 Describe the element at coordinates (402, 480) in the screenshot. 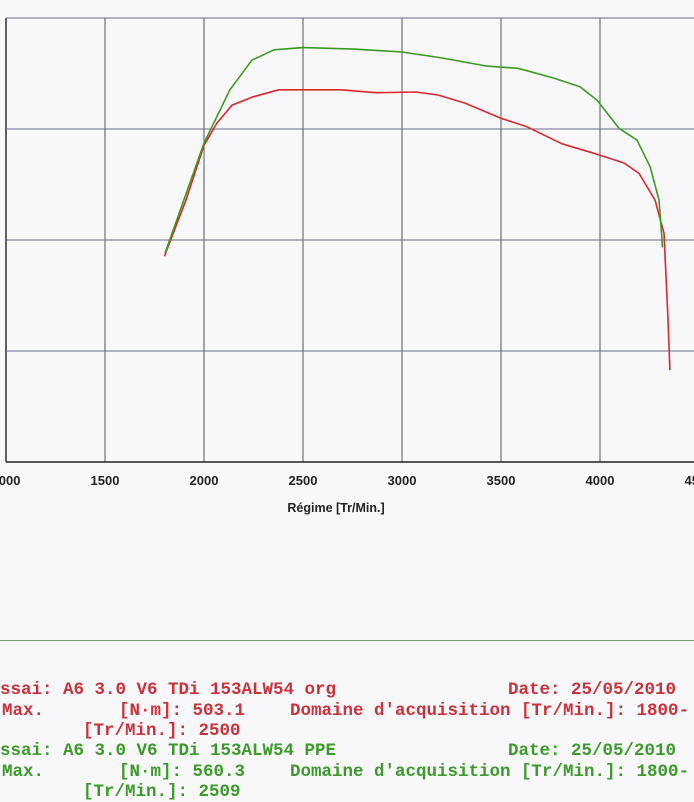

I see `x-tick-label: 3000` at that location.